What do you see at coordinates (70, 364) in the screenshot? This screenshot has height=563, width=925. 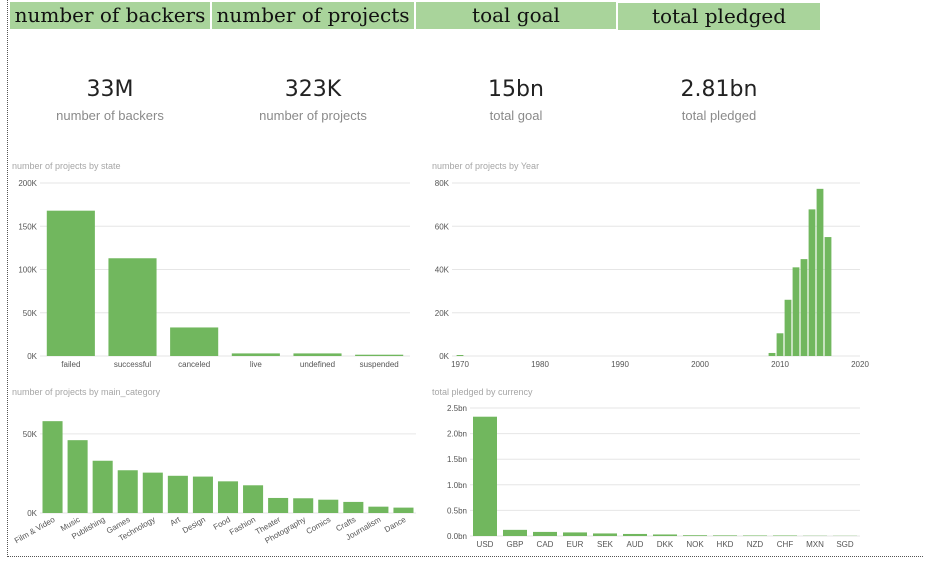 I see `x-tick-label: failed` at bounding box center [70, 364].